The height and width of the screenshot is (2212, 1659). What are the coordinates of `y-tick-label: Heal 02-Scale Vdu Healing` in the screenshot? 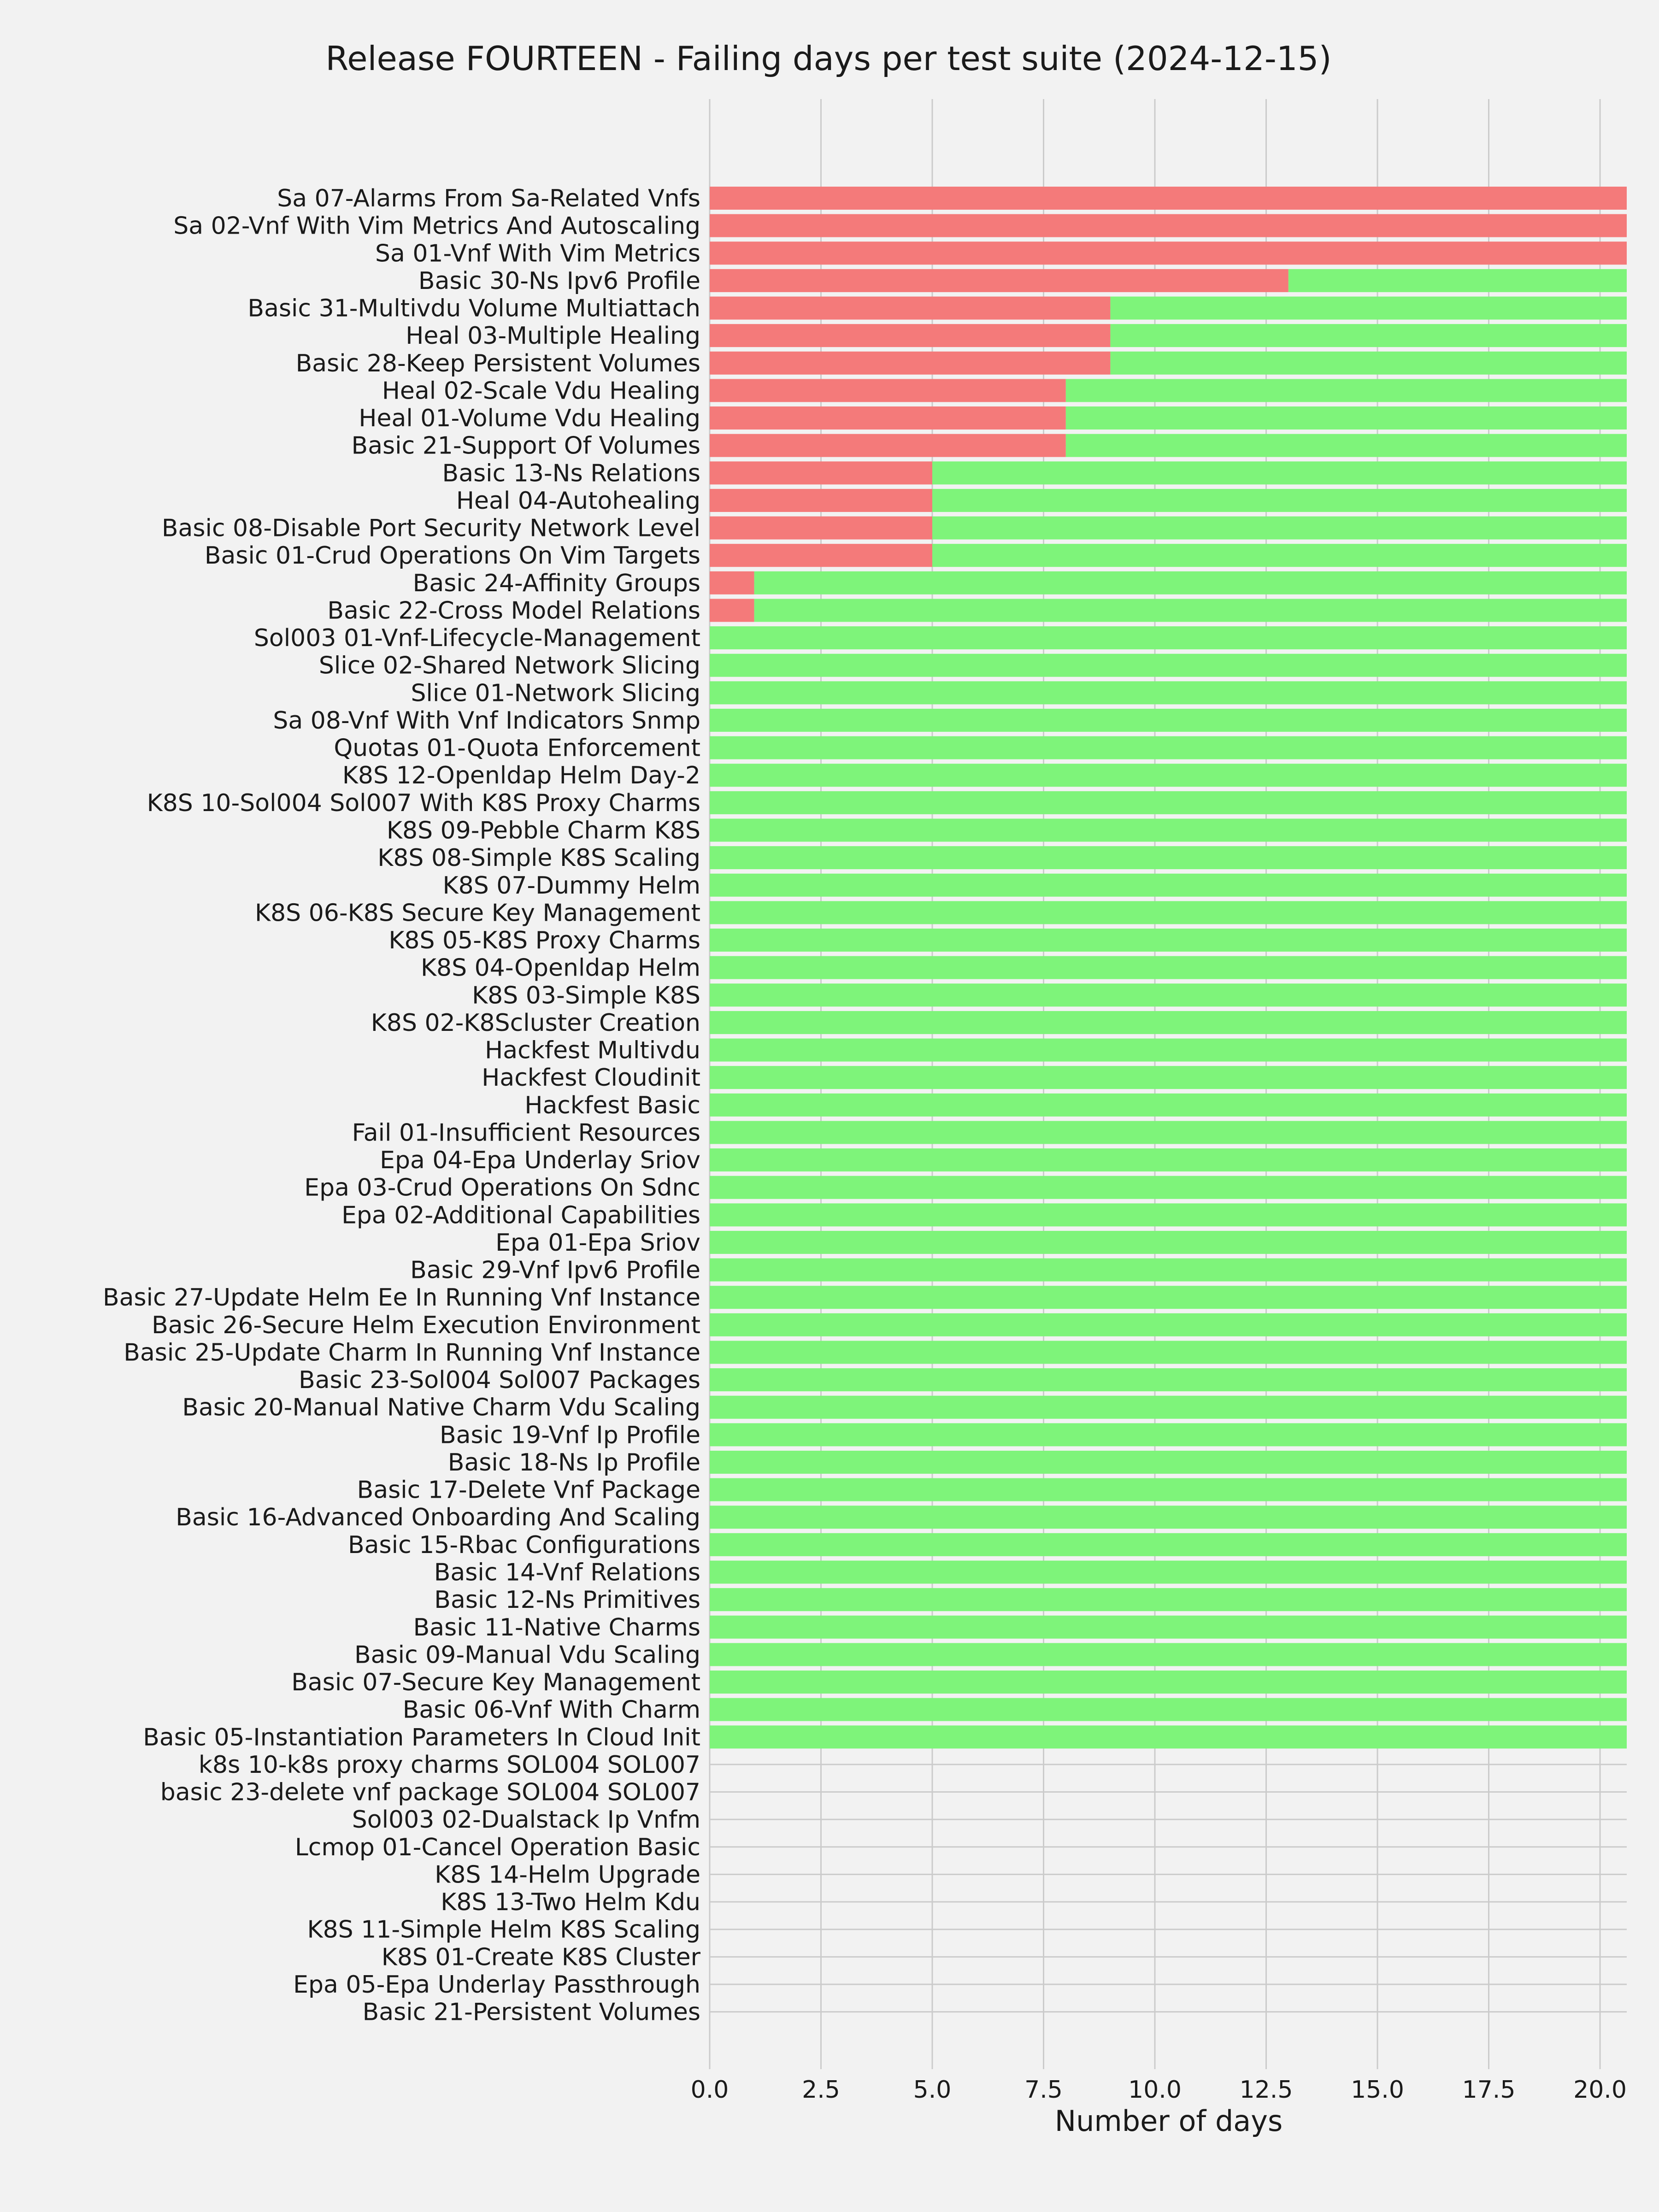 It's located at (541, 391).